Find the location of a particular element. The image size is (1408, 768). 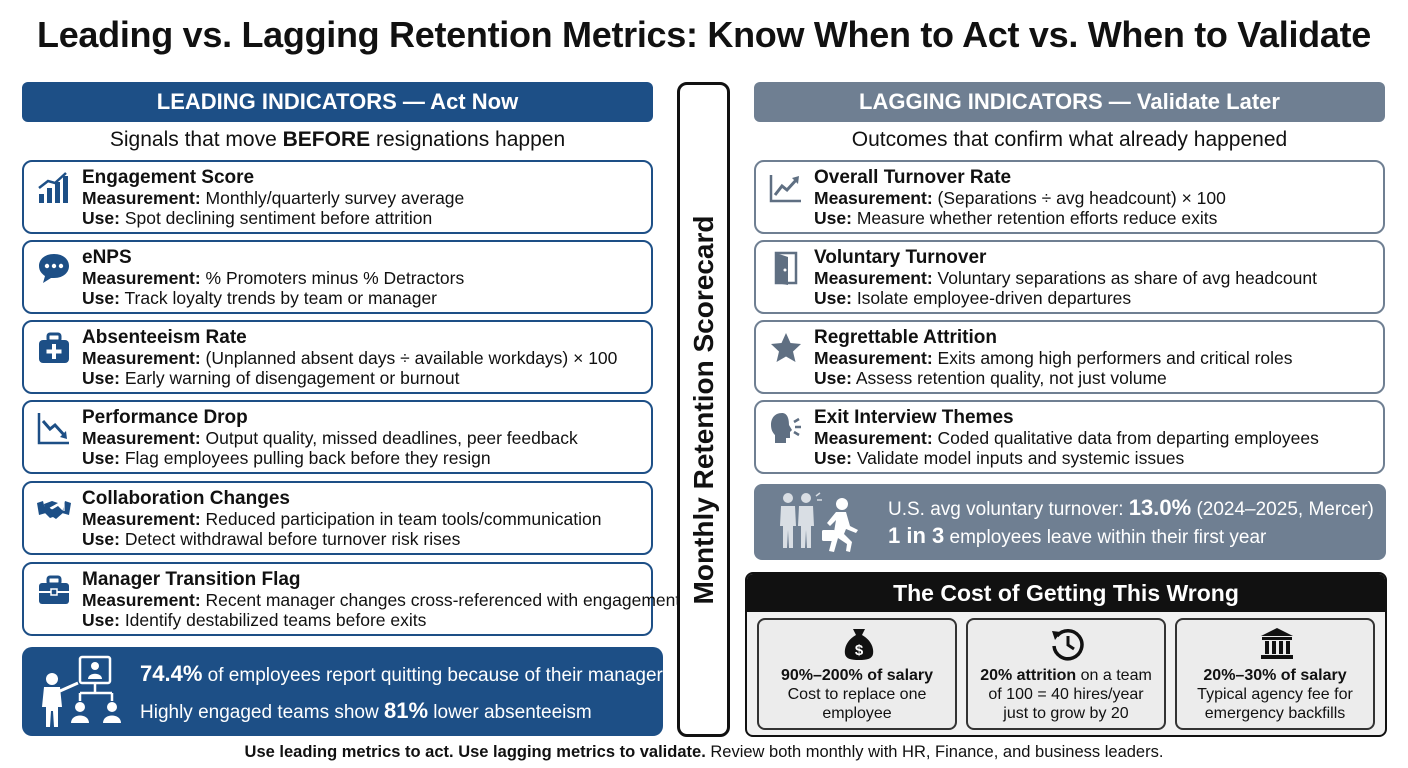

cost-box-line2: Typical agency fee for is located at coordinates (1275, 694).